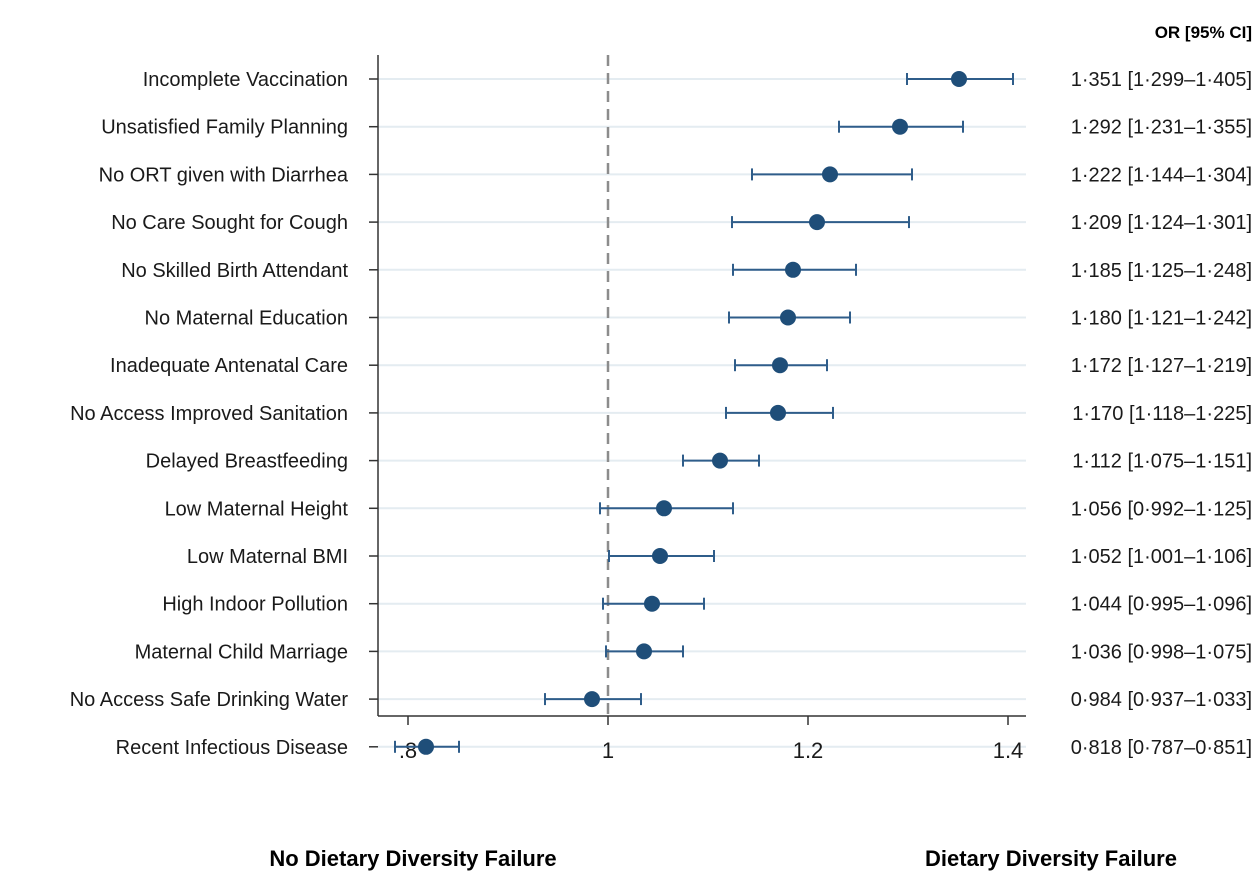 The height and width of the screenshot is (876, 1258). What do you see at coordinates (1161, 271) in the screenshot?
I see `or-value-label: 1·185 [1·125–1·248]` at bounding box center [1161, 271].